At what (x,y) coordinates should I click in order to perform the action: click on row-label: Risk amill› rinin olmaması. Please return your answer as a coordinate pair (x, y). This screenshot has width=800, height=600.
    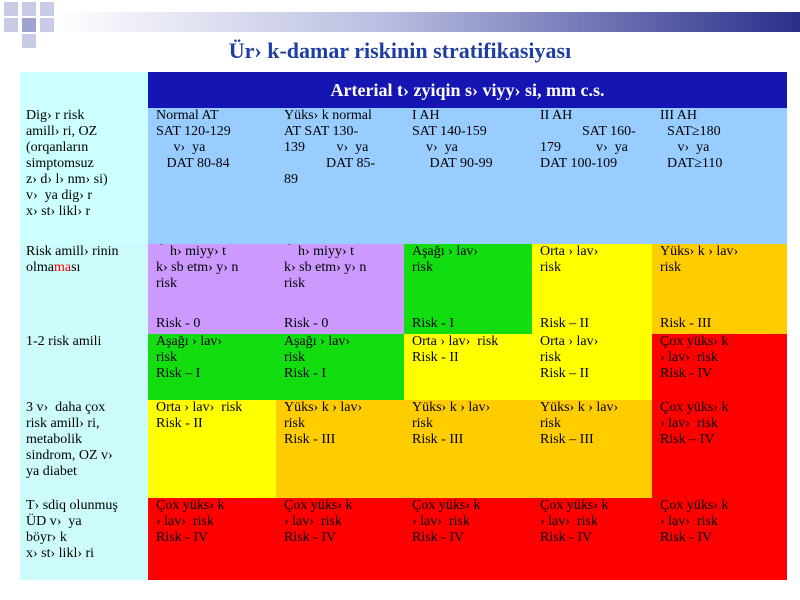
    Looking at the image, I should click on (84, 289).